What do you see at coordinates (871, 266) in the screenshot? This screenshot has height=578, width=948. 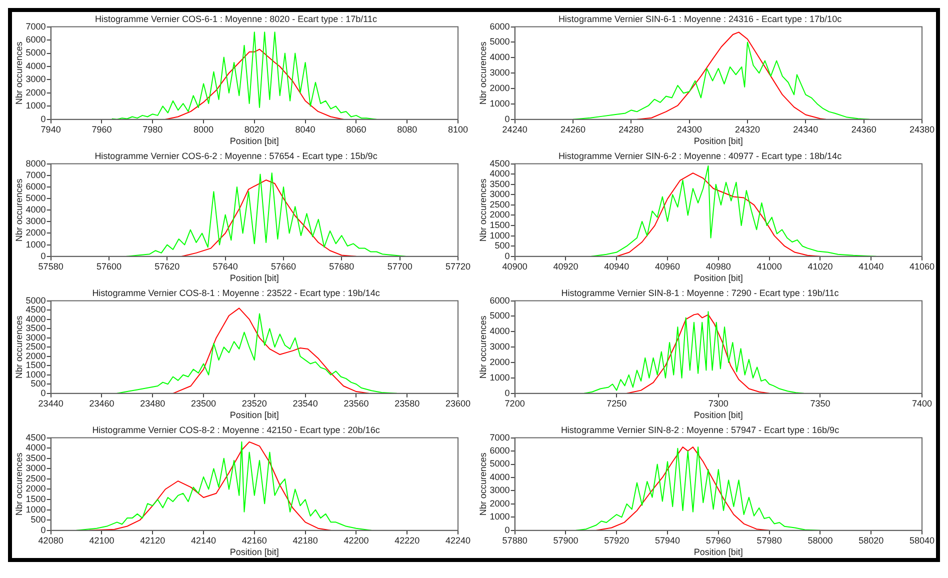 I see `x-tick-label: 41040` at bounding box center [871, 266].